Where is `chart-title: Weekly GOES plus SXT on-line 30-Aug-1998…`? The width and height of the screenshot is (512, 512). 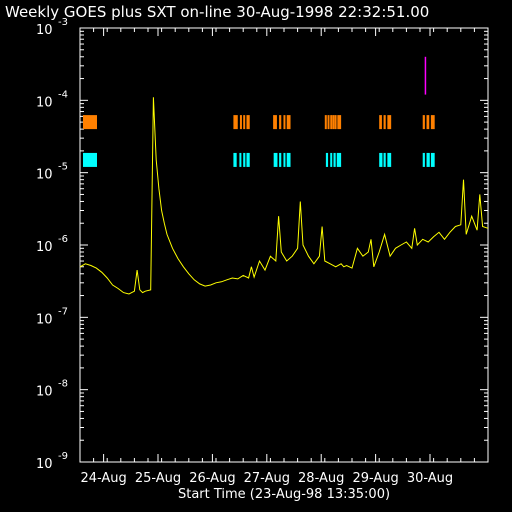 chart-title: Weekly GOES plus SXT on-line 30-Aug-1998… is located at coordinates (217, 12).